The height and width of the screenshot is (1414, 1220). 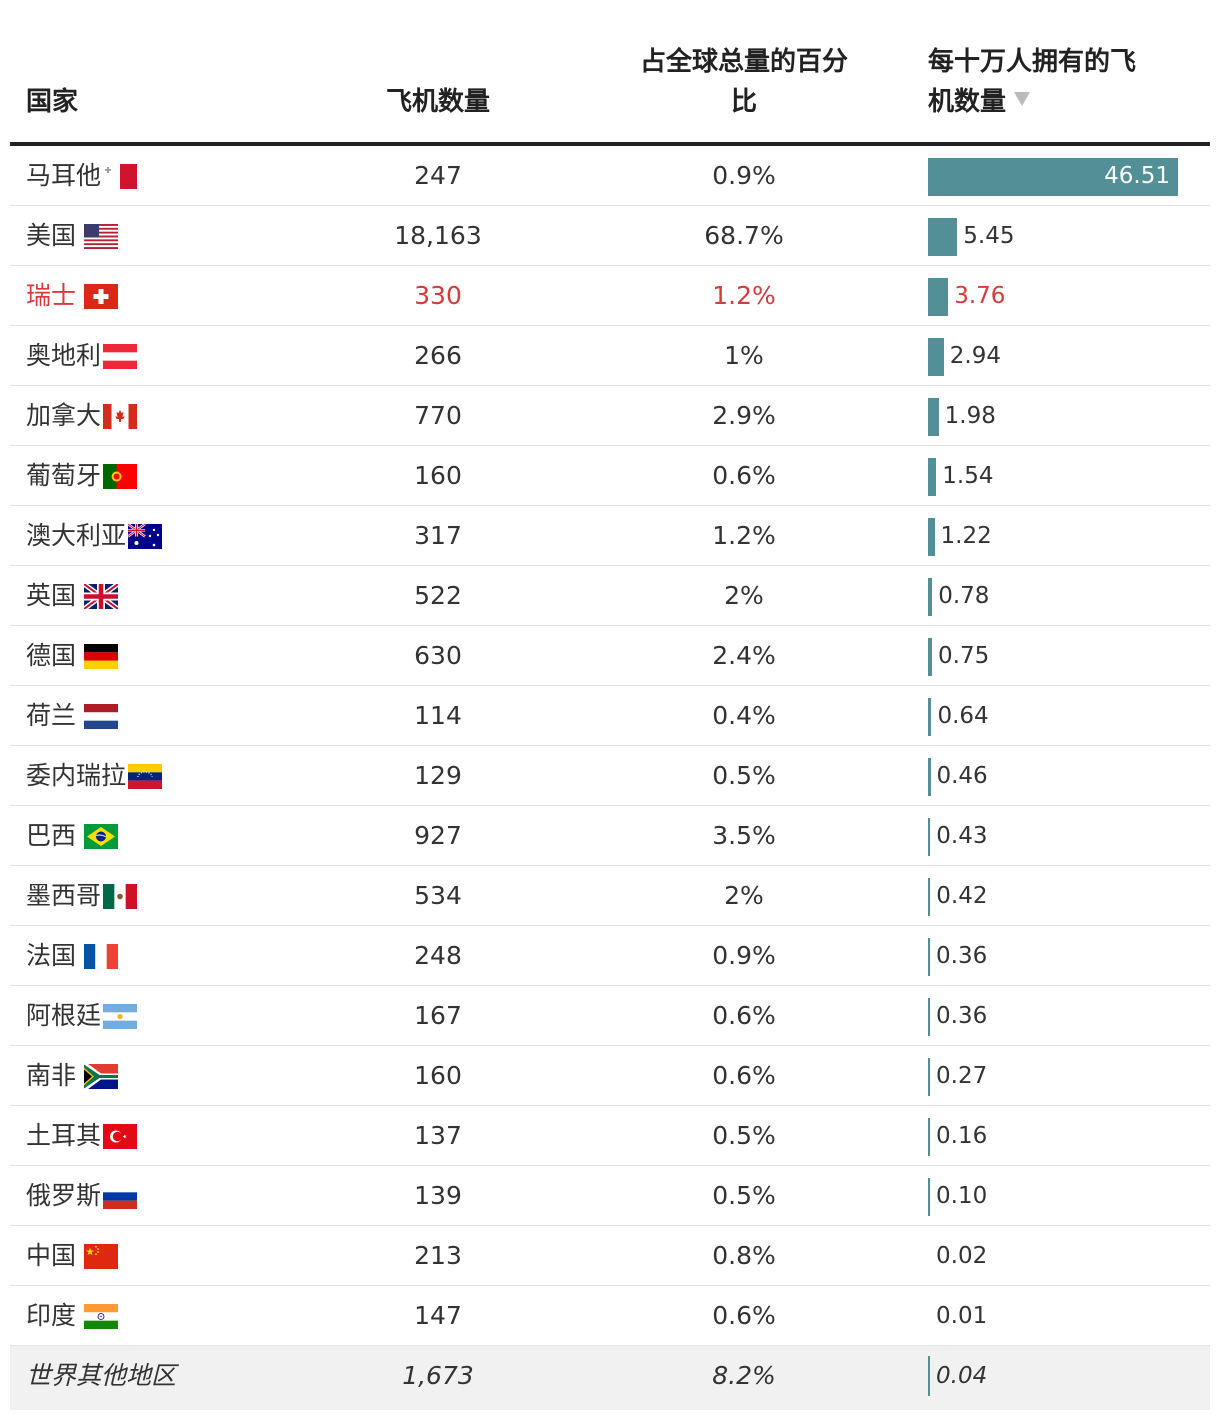 What do you see at coordinates (1064, 536) in the screenshot?
I see `per-capita-cell: 1.22` at bounding box center [1064, 536].